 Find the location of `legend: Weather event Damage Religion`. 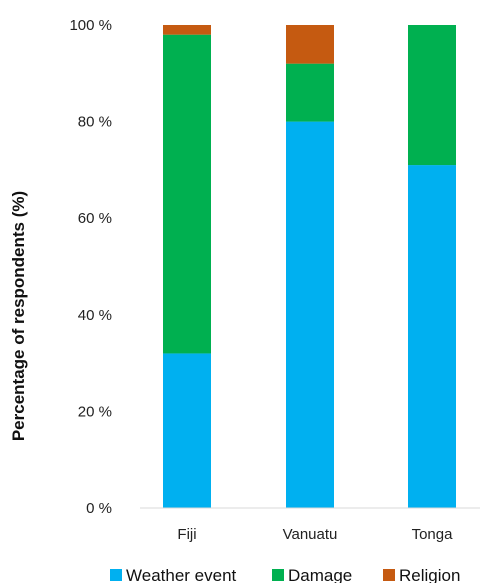

legend: Weather event Damage Religion is located at coordinates (285, 574).